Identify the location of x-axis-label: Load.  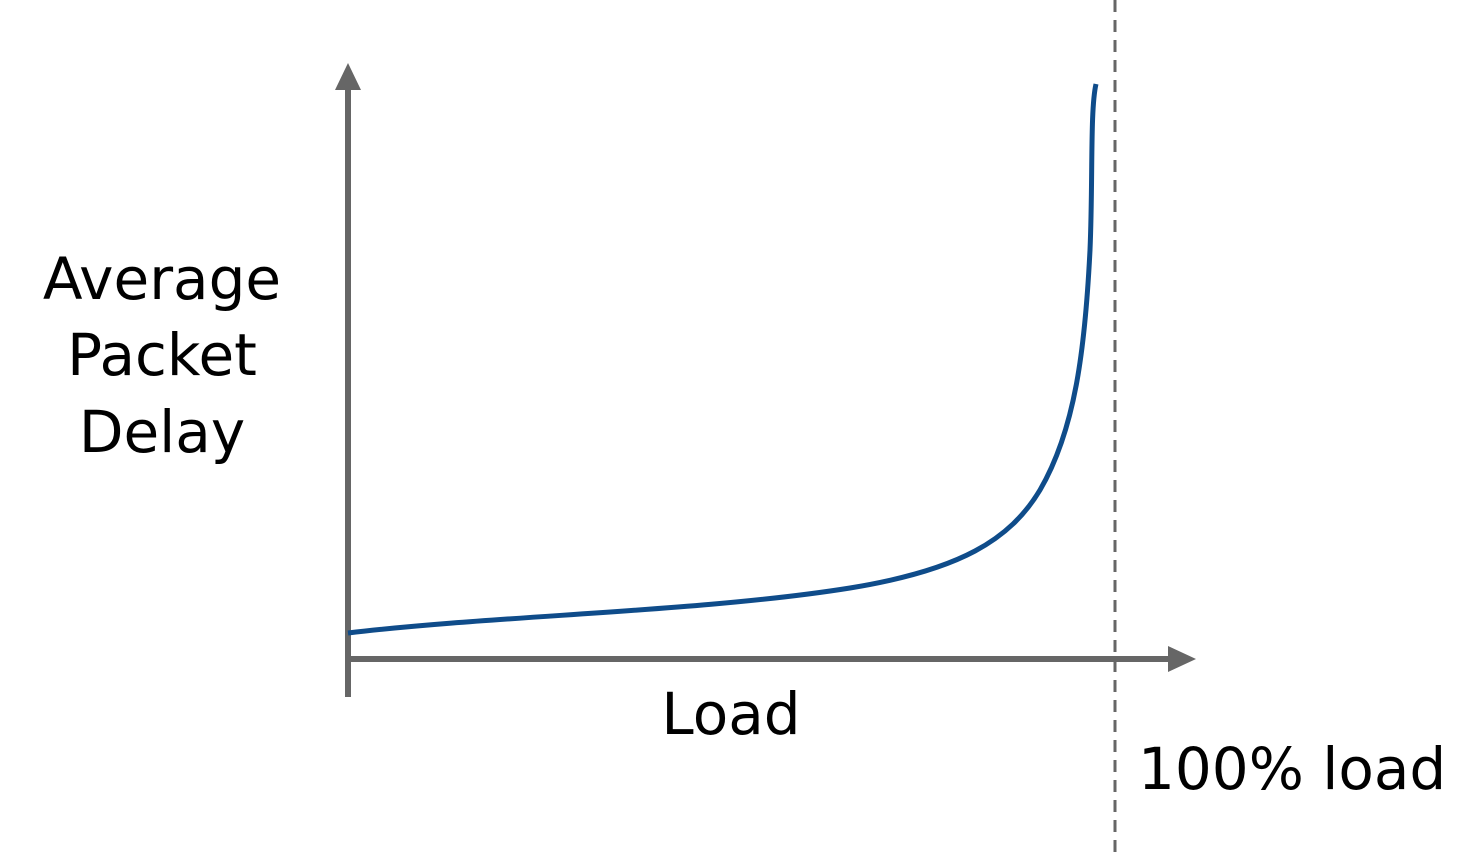
(730, 714).